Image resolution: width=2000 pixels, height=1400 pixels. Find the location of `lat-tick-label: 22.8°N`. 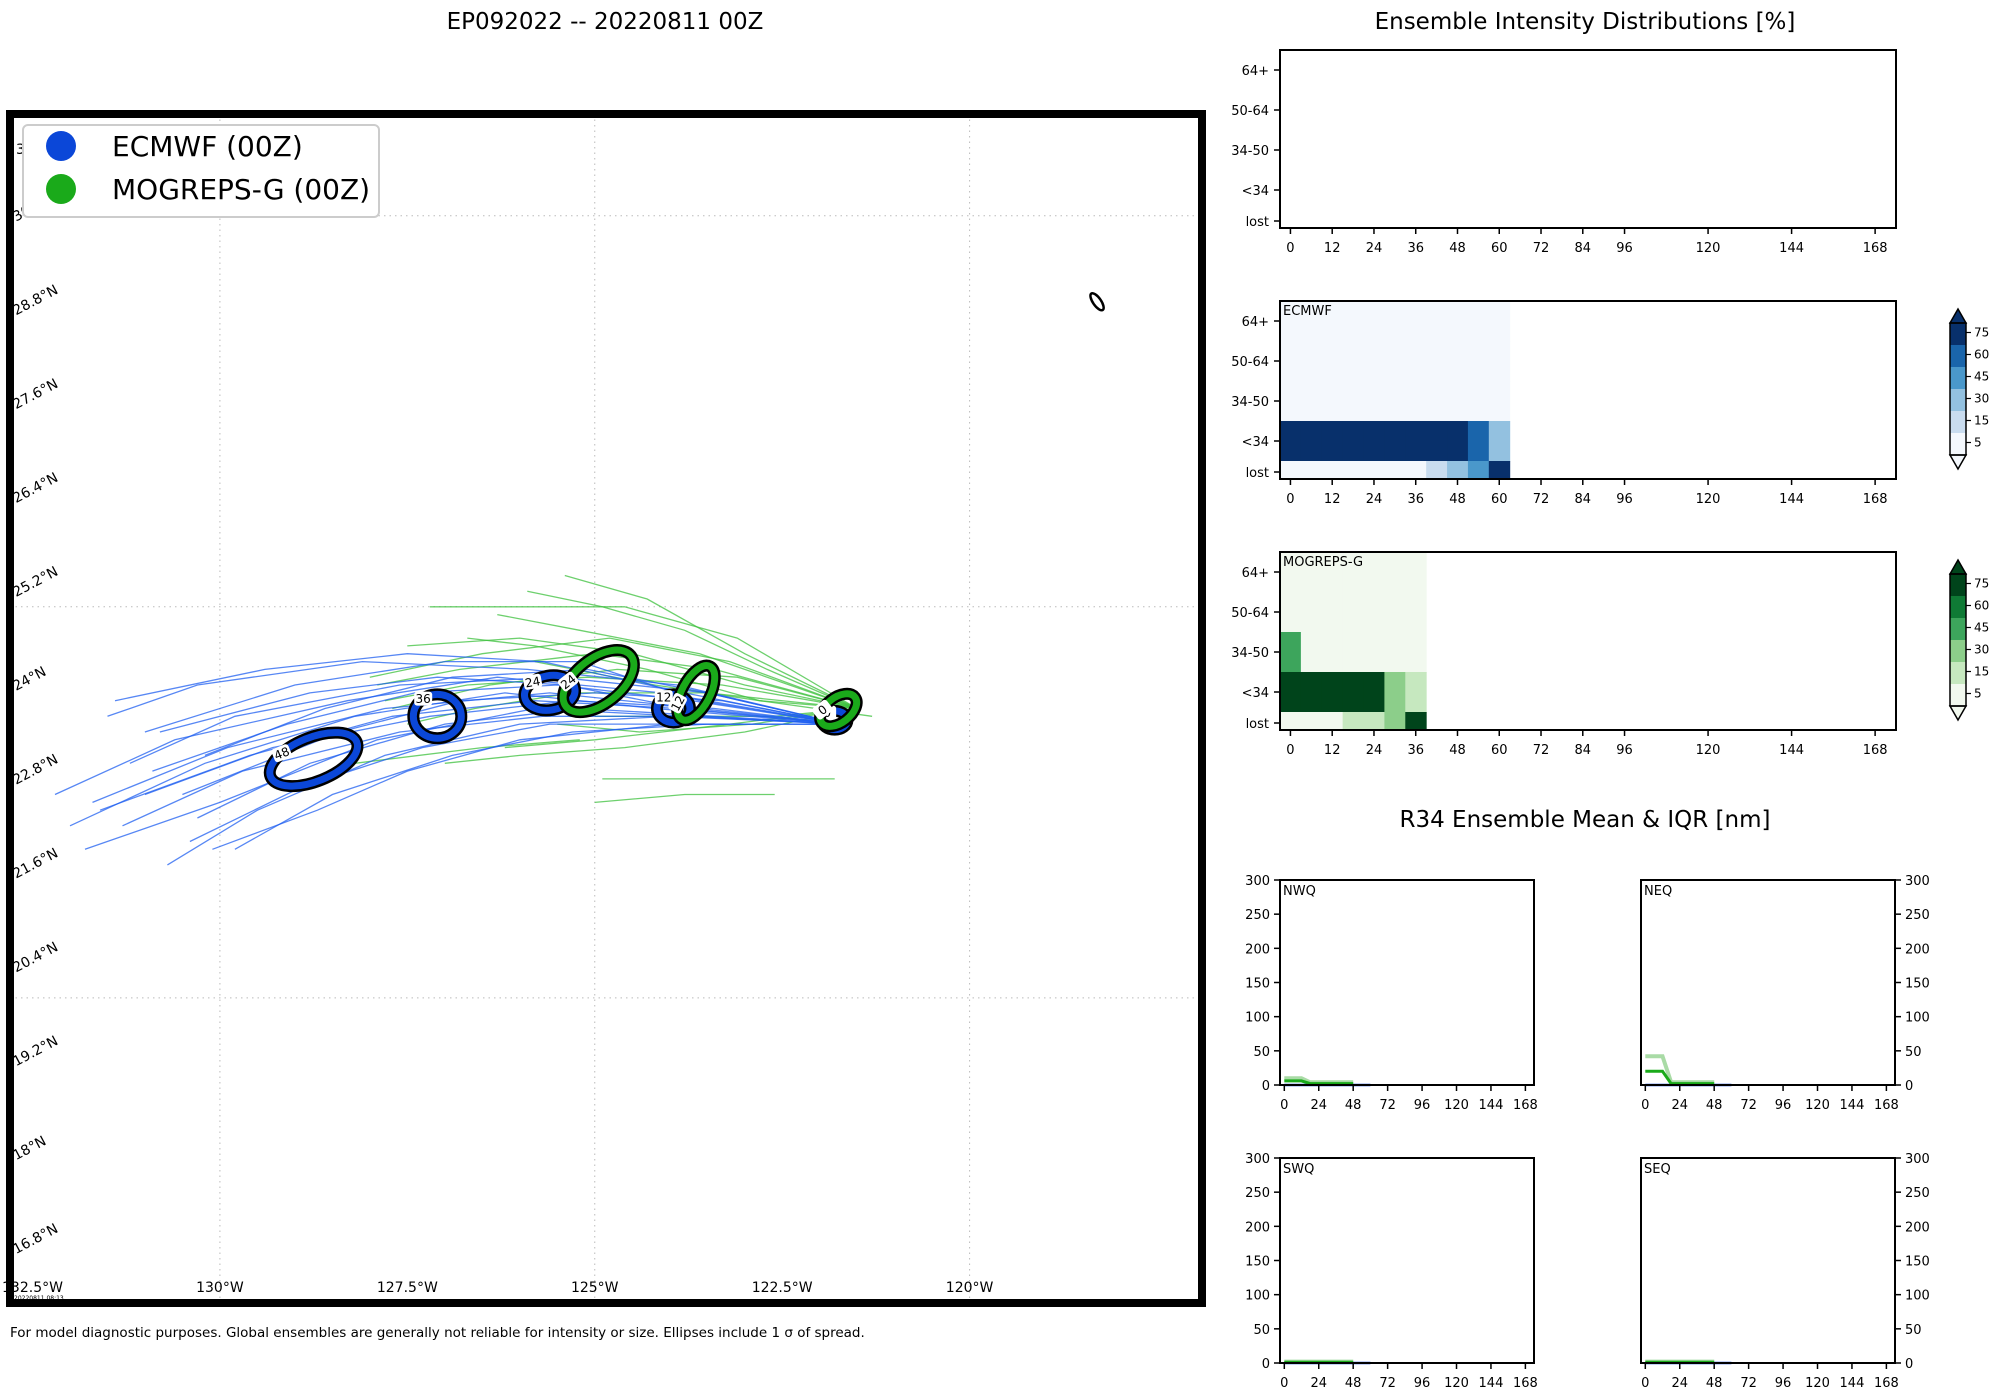

lat-tick-label: 22.8°N is located at coordinates (35, 769).